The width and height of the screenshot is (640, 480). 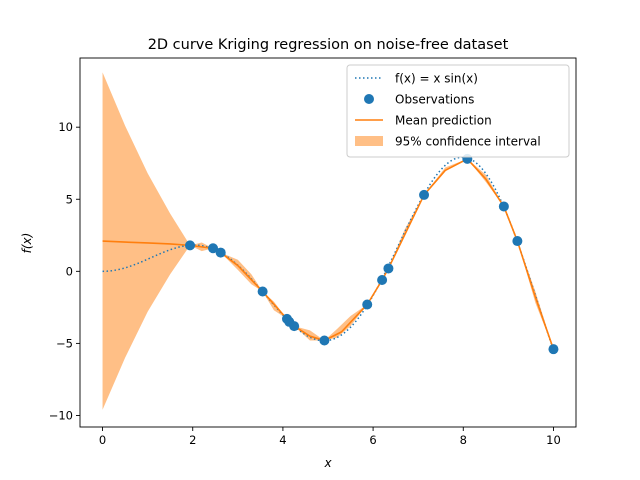 What do you see at coordinates (69, 199) in the screenshot?
I see `y-tick-label: 5` at bounding box center [69, 199].